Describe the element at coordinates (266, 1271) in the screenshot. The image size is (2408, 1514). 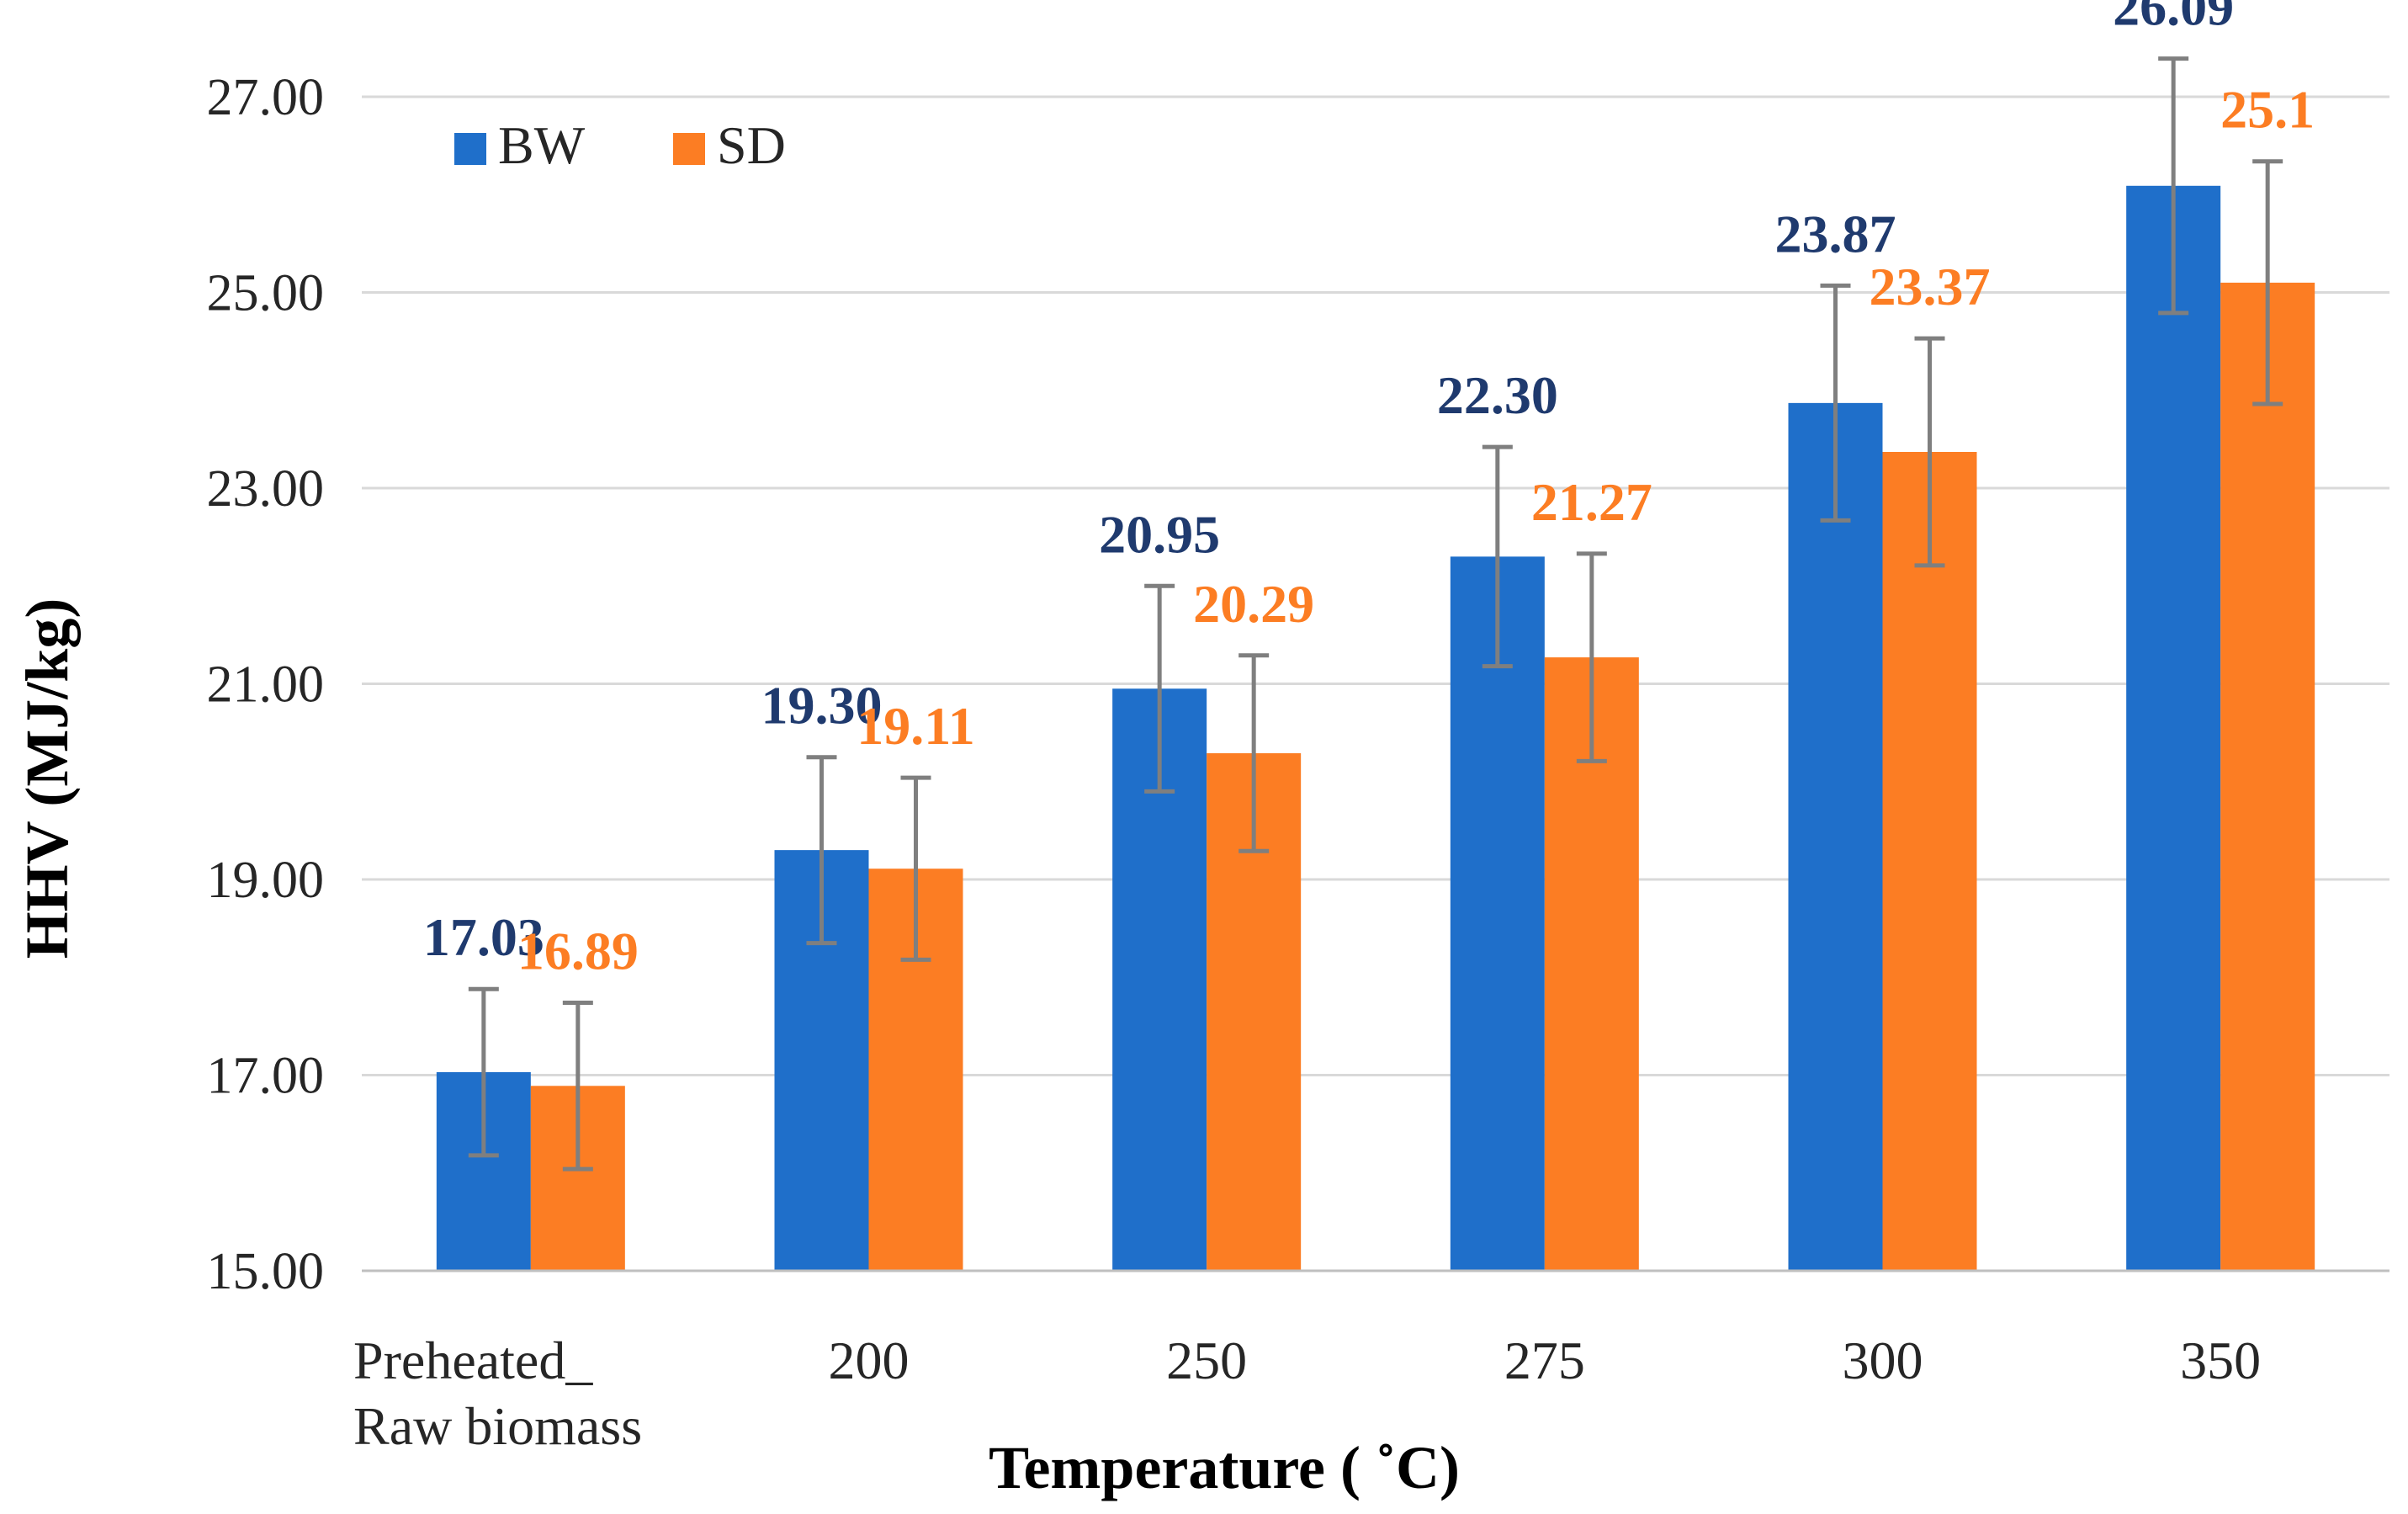
I see `y-tick-label: 15.00` at that location.